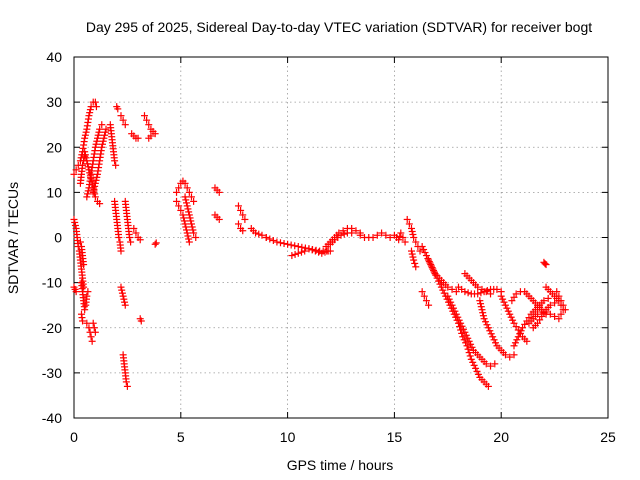 This screenshot has height=480, width=640. What do you see at coordinates (58, 238) in the screenshot?
I see `y-tick-label: 0` at bounding box center [58, 238].